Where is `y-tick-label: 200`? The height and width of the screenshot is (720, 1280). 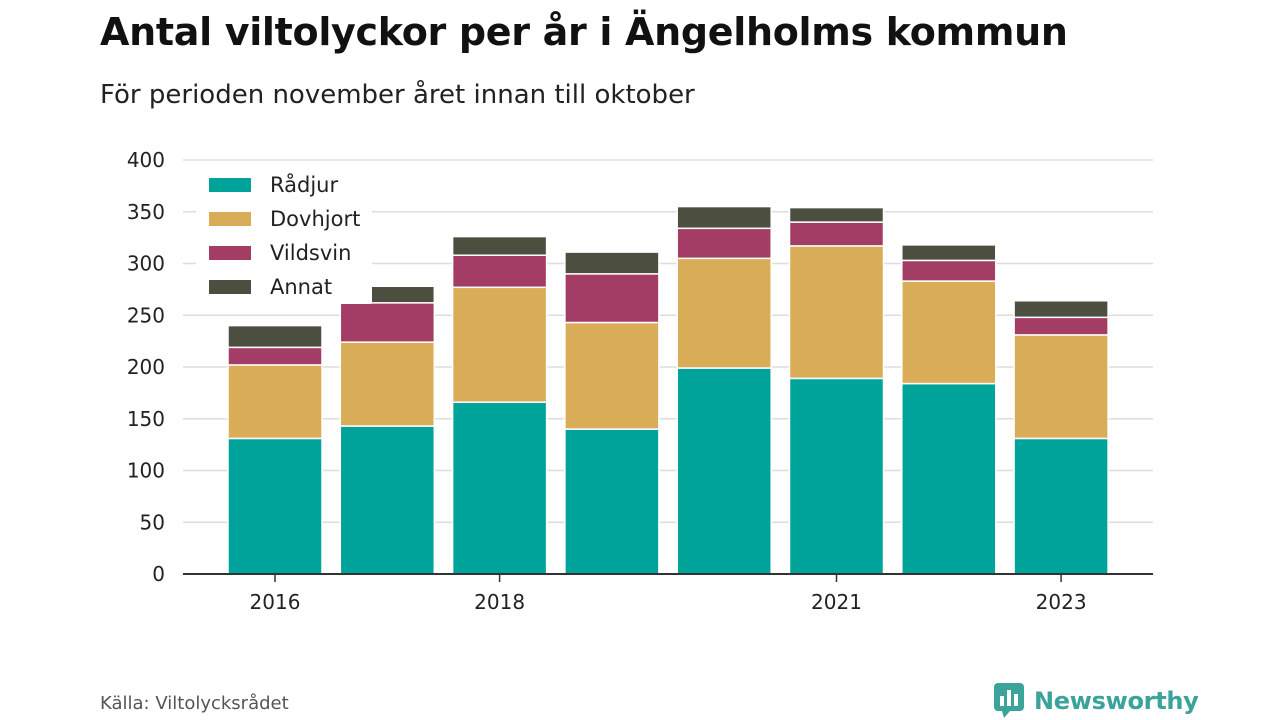 y-tick-label: 200 is located at coordinates (146, 367).